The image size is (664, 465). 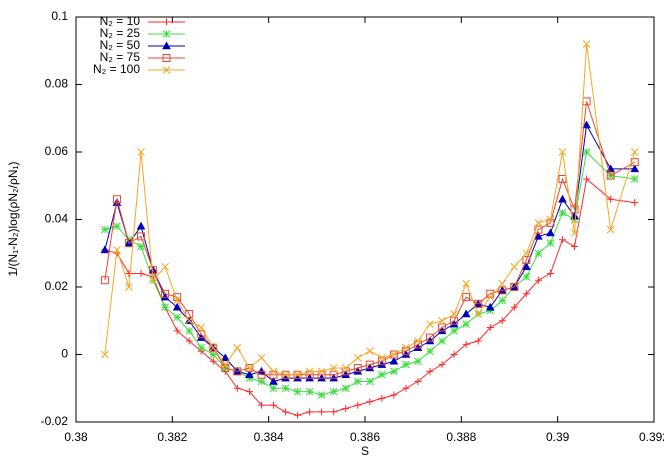 I want to click on x-axis-label: S, so click(x=365, y=451).